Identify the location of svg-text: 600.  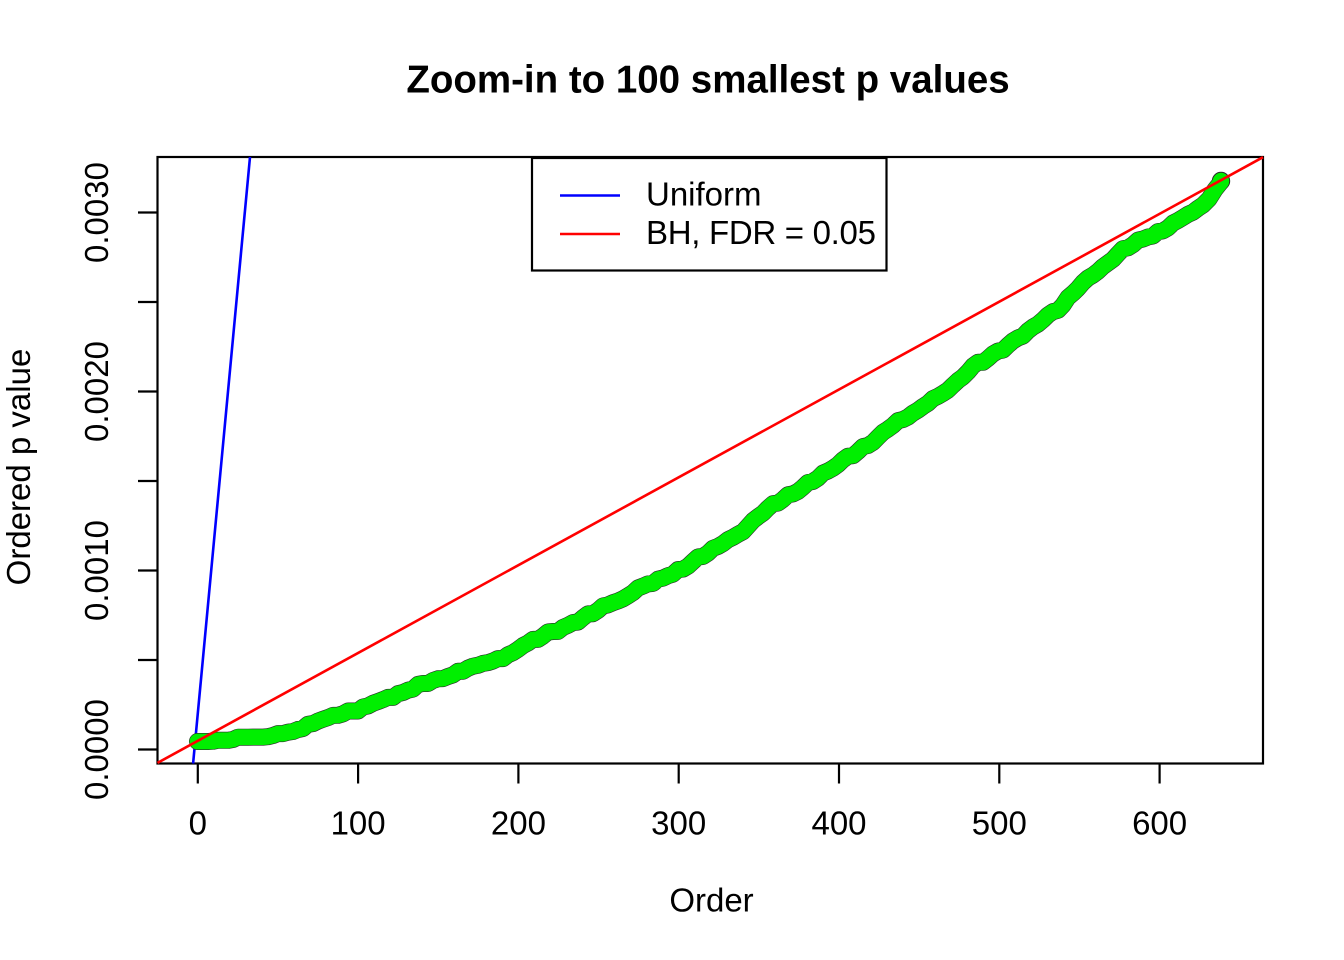
(1159, 823).